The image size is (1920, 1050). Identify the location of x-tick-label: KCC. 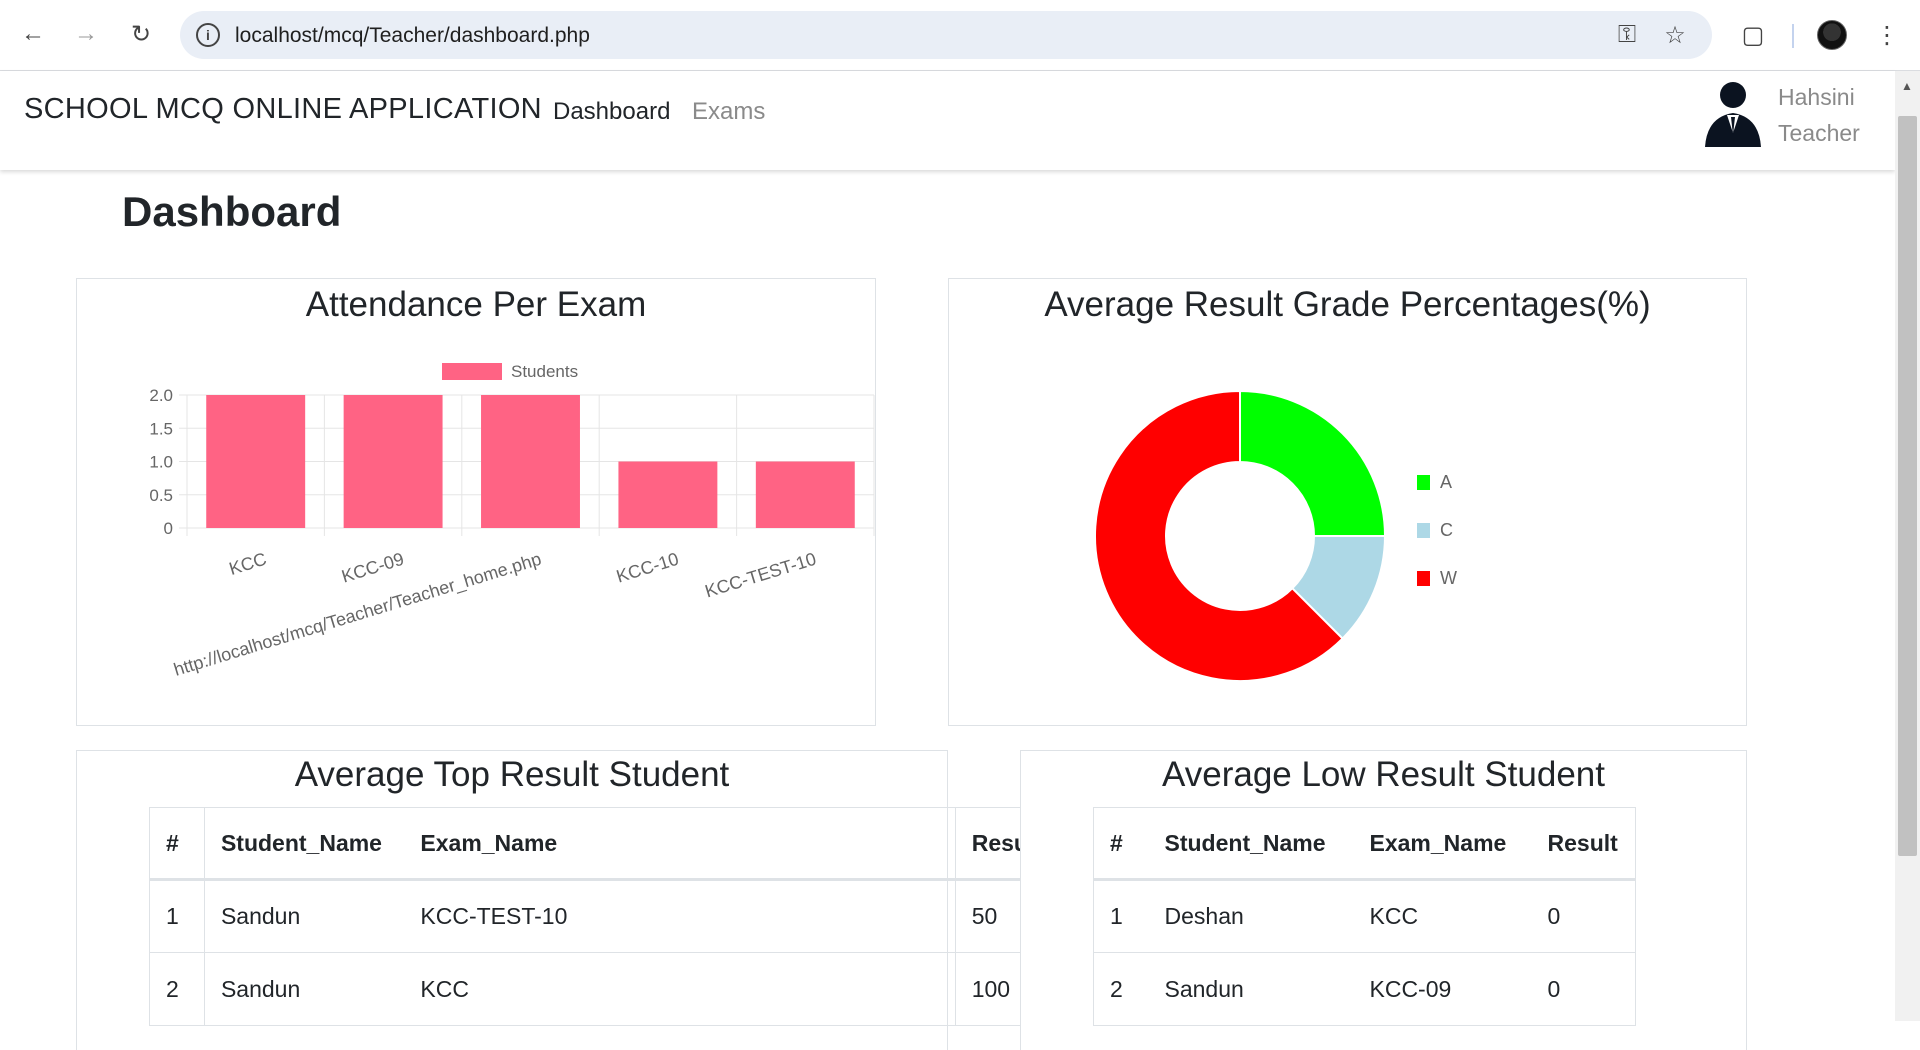
(248, 564).